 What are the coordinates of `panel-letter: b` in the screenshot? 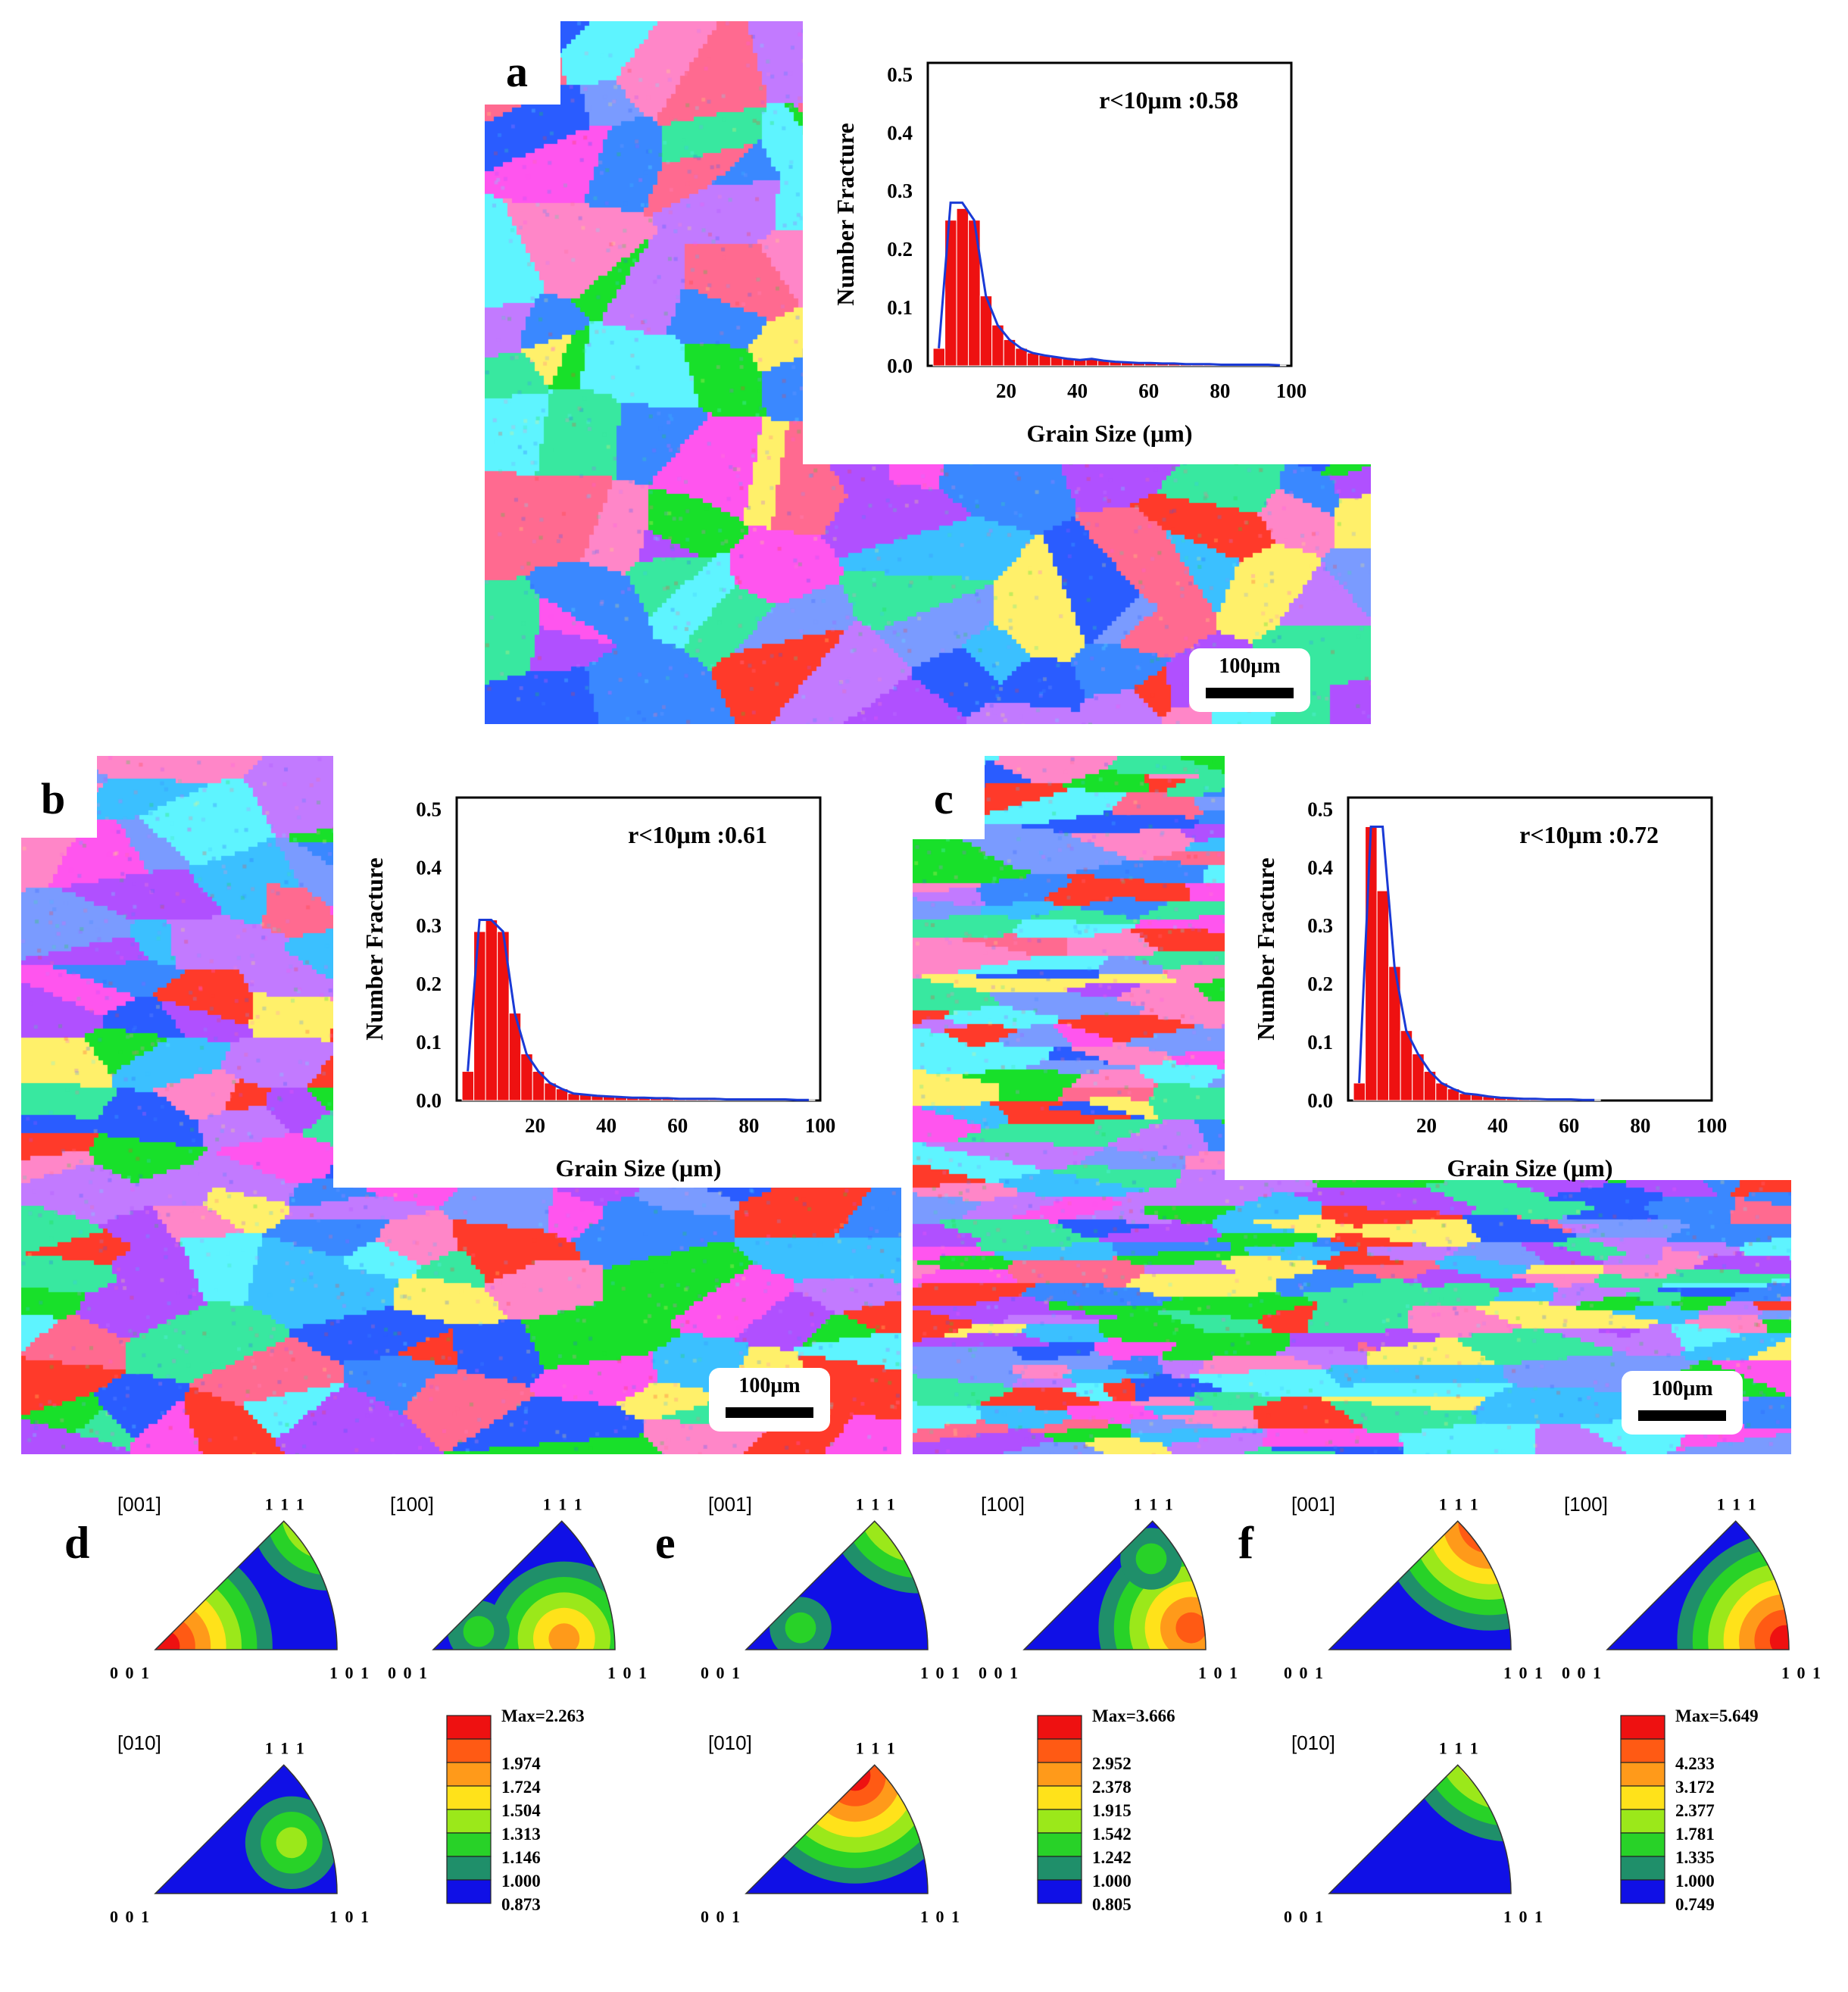 It's located at (54, 798).